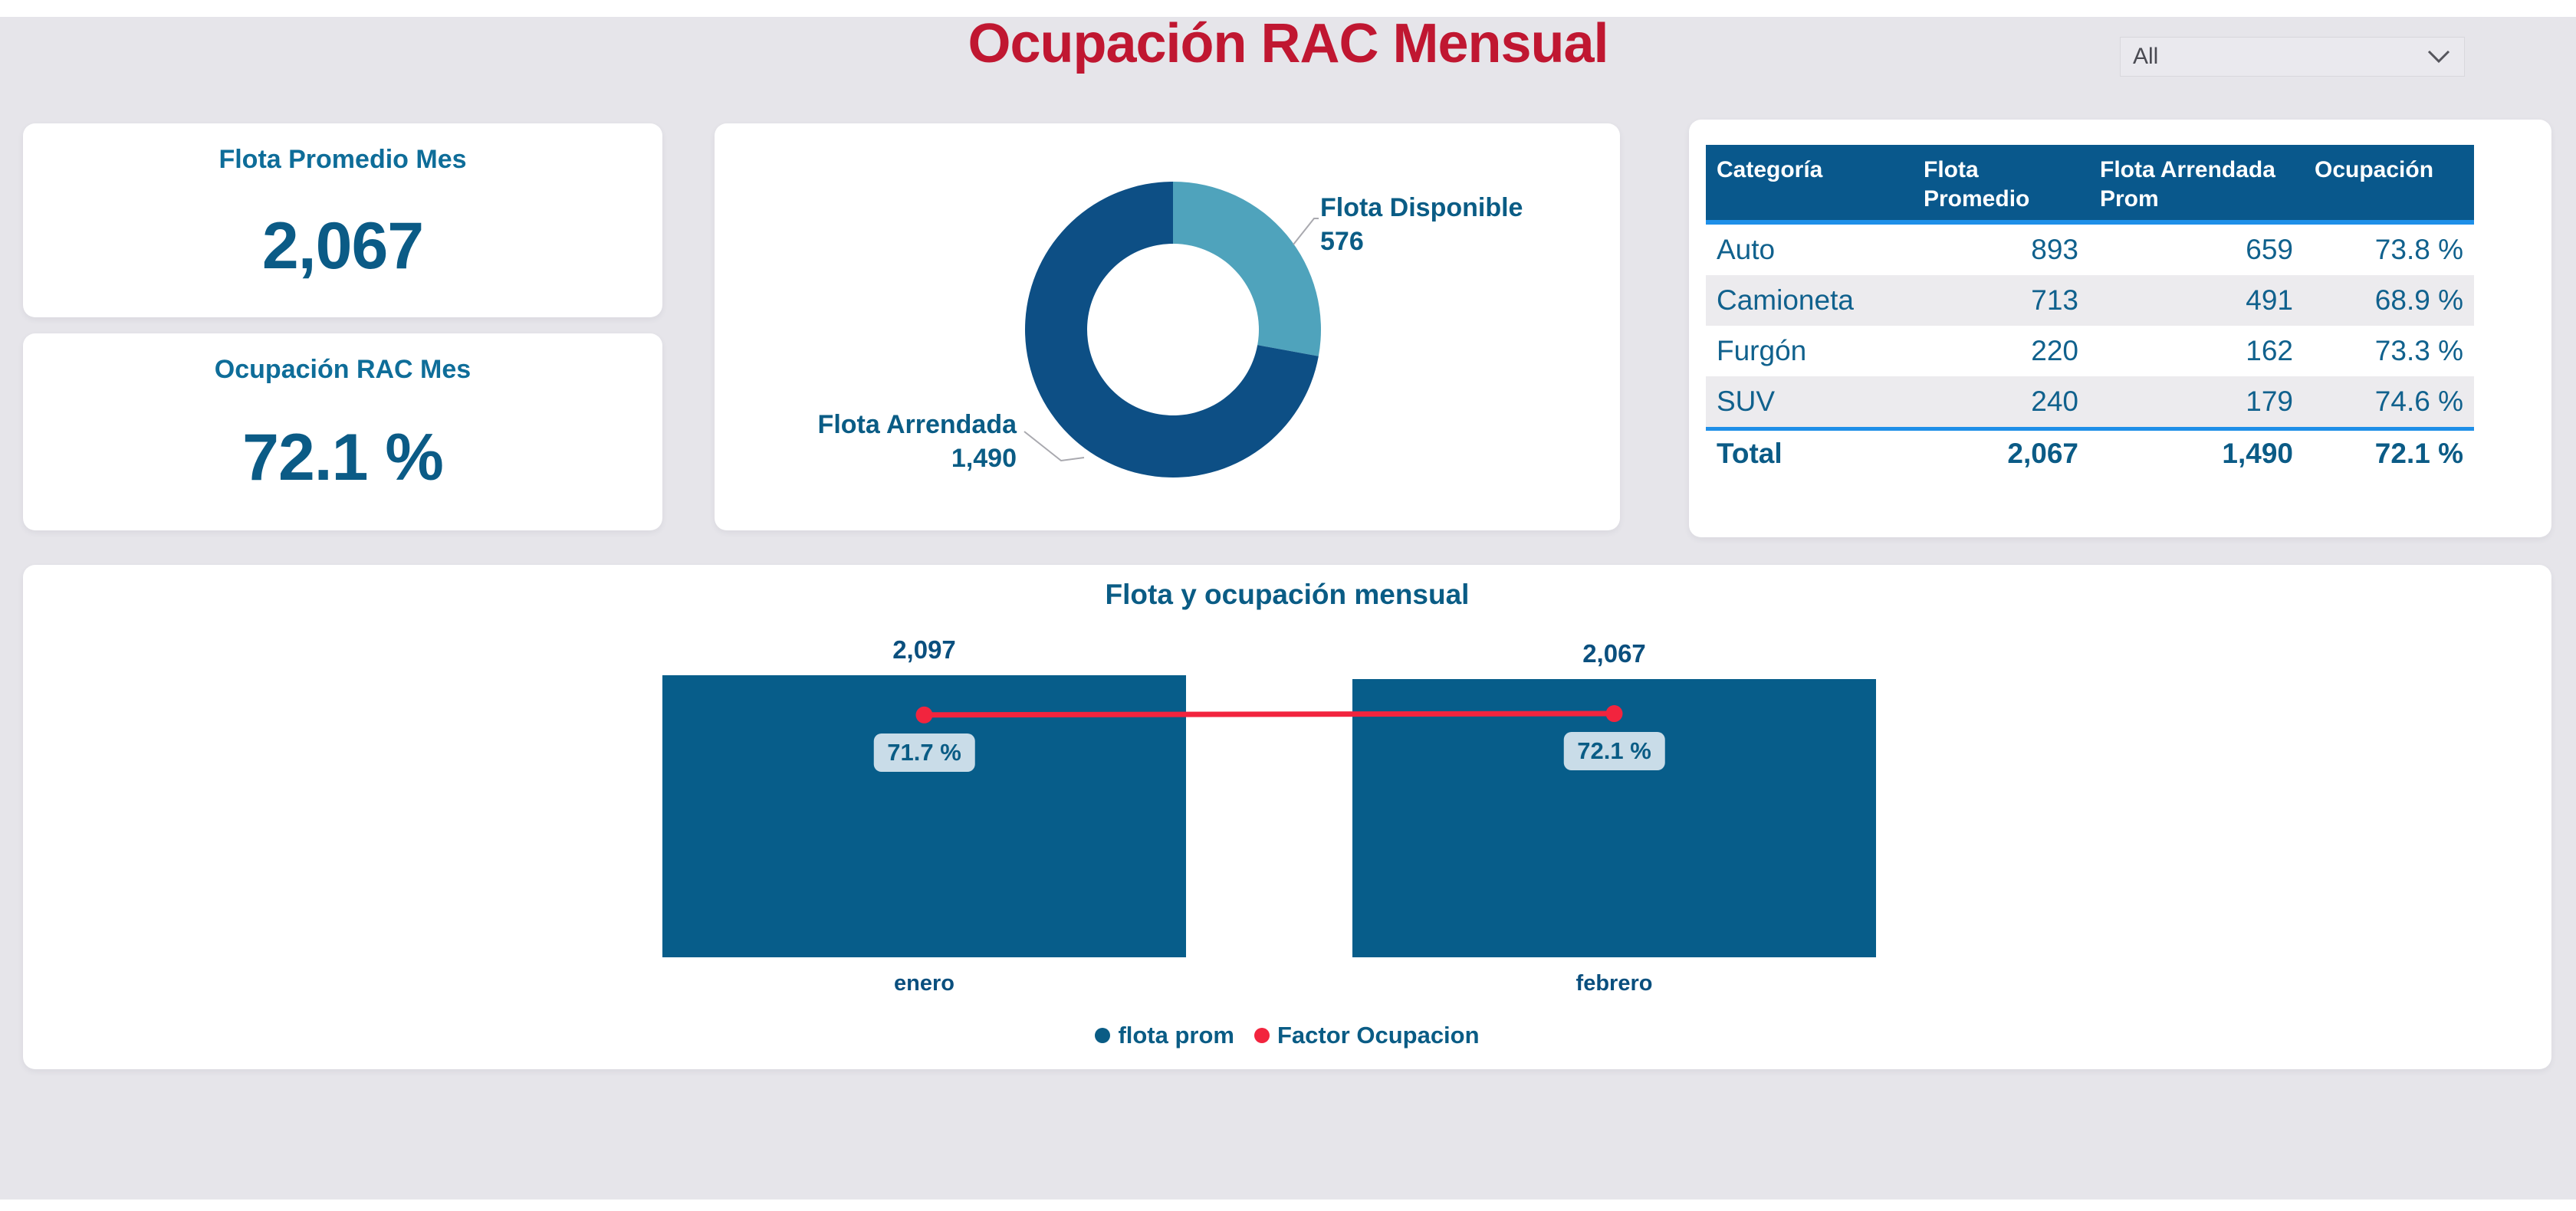 This screenshot has width=2576, height=1211. Describe the element at coordinates (1614, 751) in the screenshot. I see `line-value-label: 72.1 %` at that location.